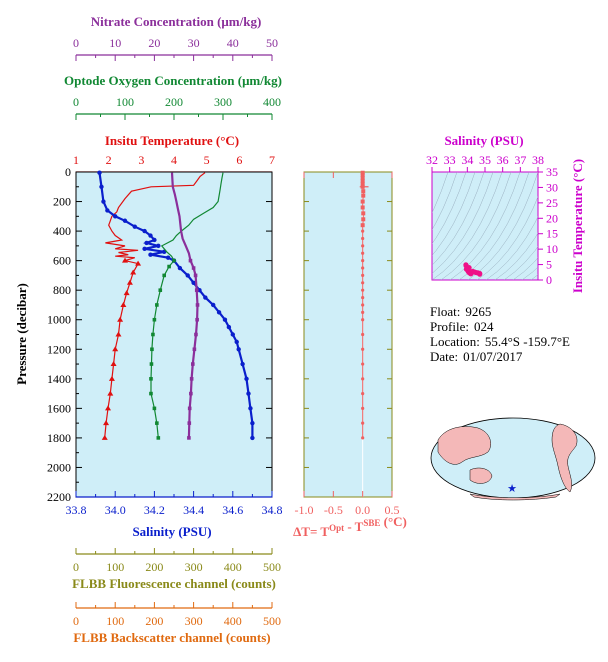 The image size is (608, 662). I want to click on oxygen-tick-label: 300, so click(223, 102).